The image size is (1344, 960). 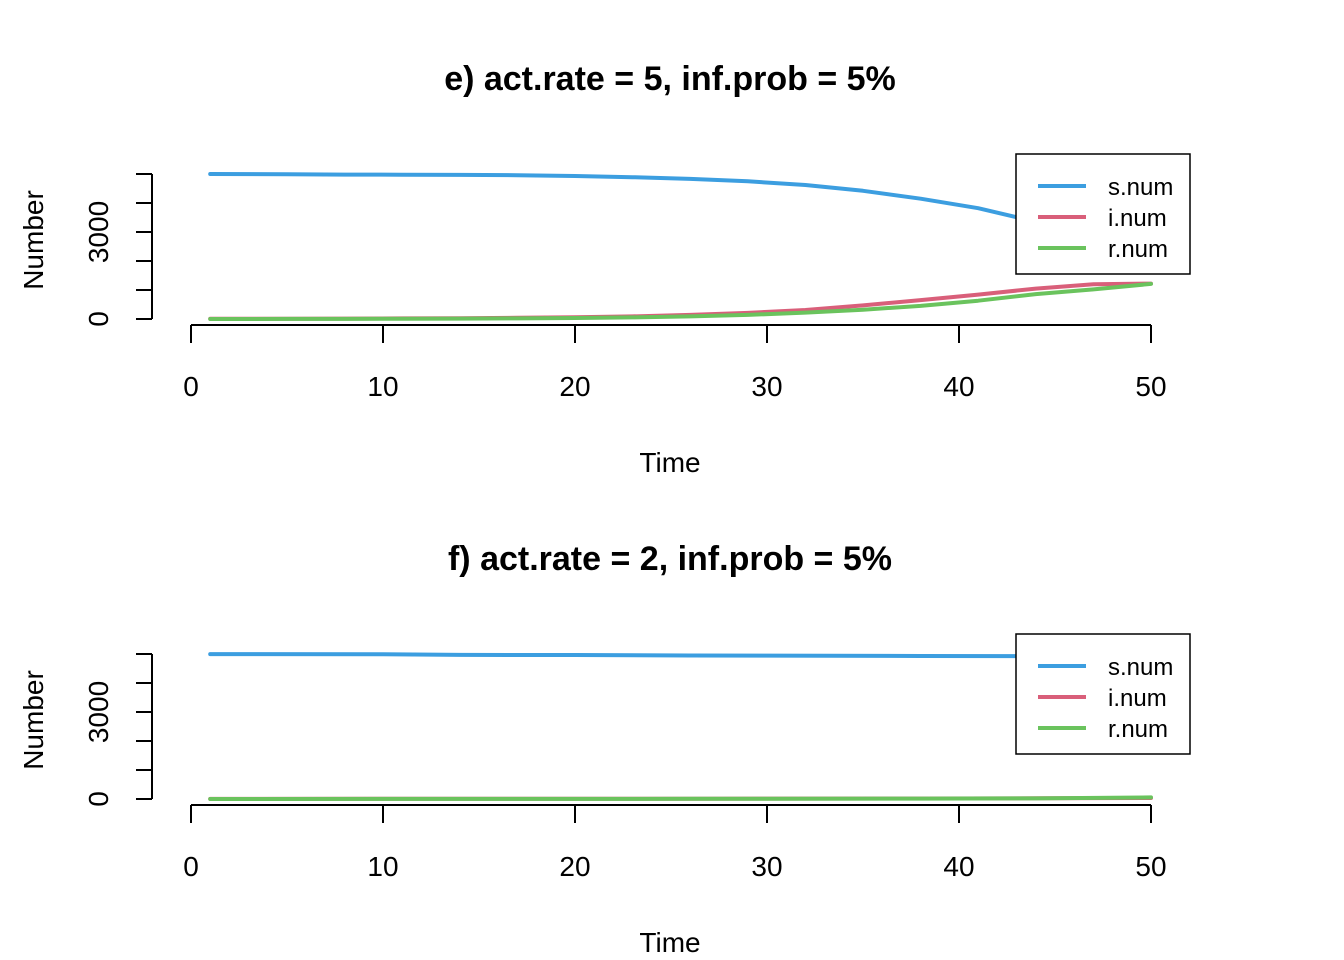 What do you see at coordinates (670, 79) in the screenshot?
I see `chart-title: e) act.rate = 5, inf.prob = 5%` at bounding box center [670, 79].